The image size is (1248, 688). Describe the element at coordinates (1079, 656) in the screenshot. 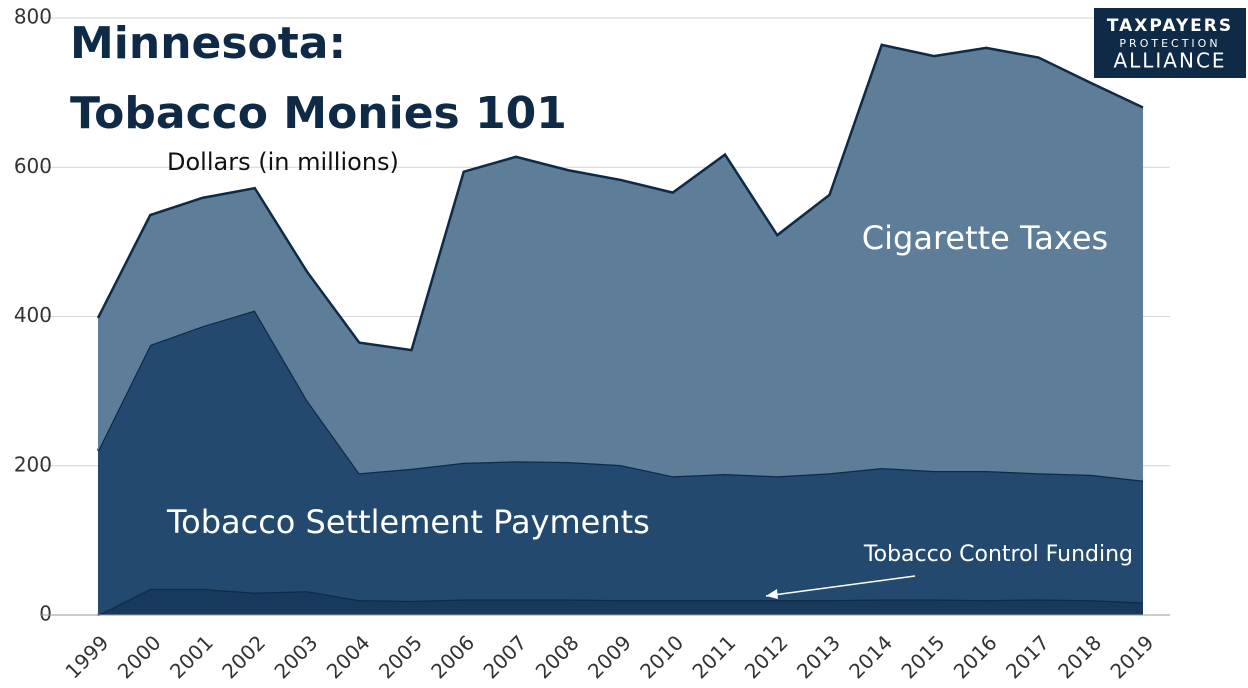

I see `x-tick-label: 2018` at that location.